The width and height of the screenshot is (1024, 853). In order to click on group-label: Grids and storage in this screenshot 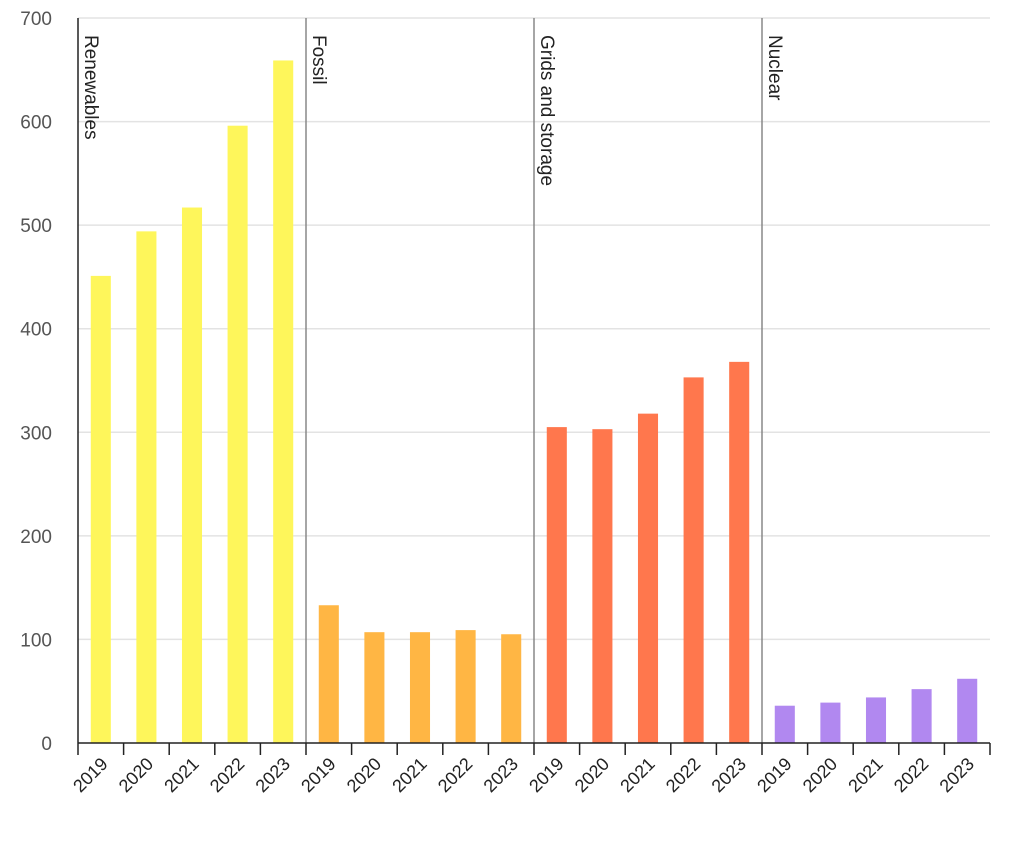, I will do `click(546, 110)`.